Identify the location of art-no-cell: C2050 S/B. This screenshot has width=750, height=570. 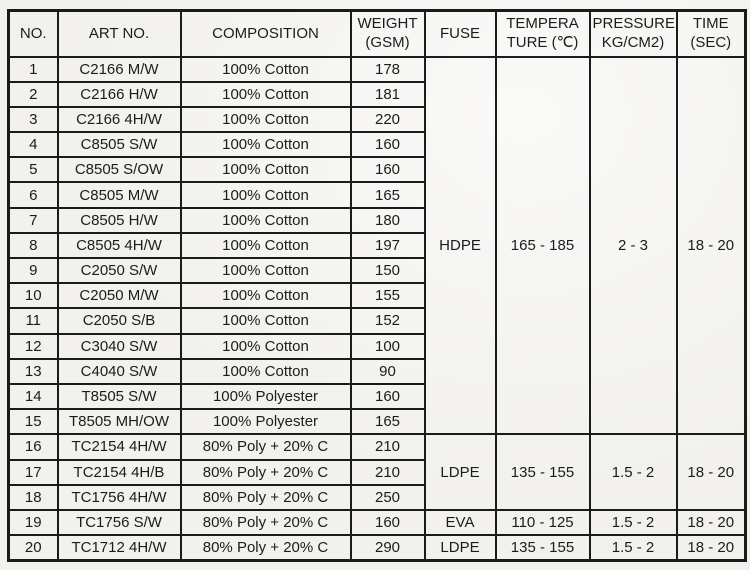
(119, 321).